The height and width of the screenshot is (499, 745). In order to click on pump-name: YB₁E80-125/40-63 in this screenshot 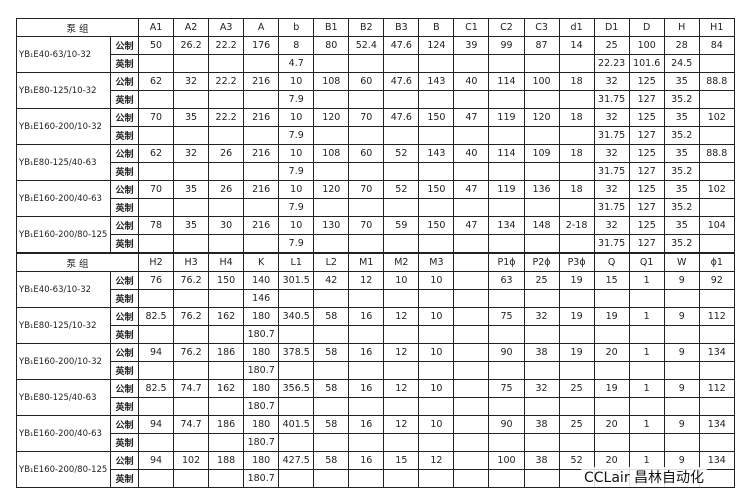, I will do `click(63, 397)`.